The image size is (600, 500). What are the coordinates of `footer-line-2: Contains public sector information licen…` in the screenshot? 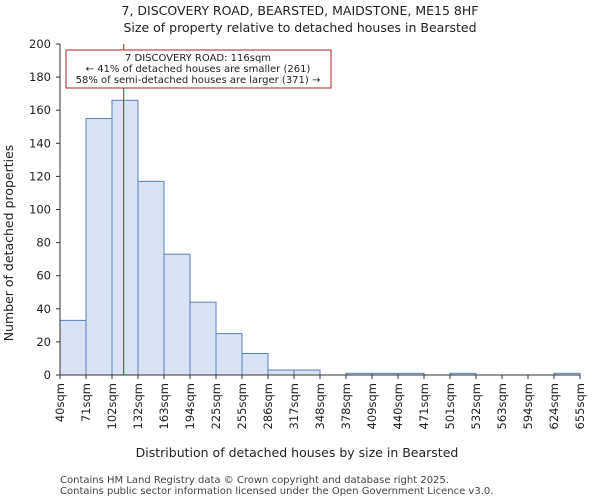 It's located at (276, 491).